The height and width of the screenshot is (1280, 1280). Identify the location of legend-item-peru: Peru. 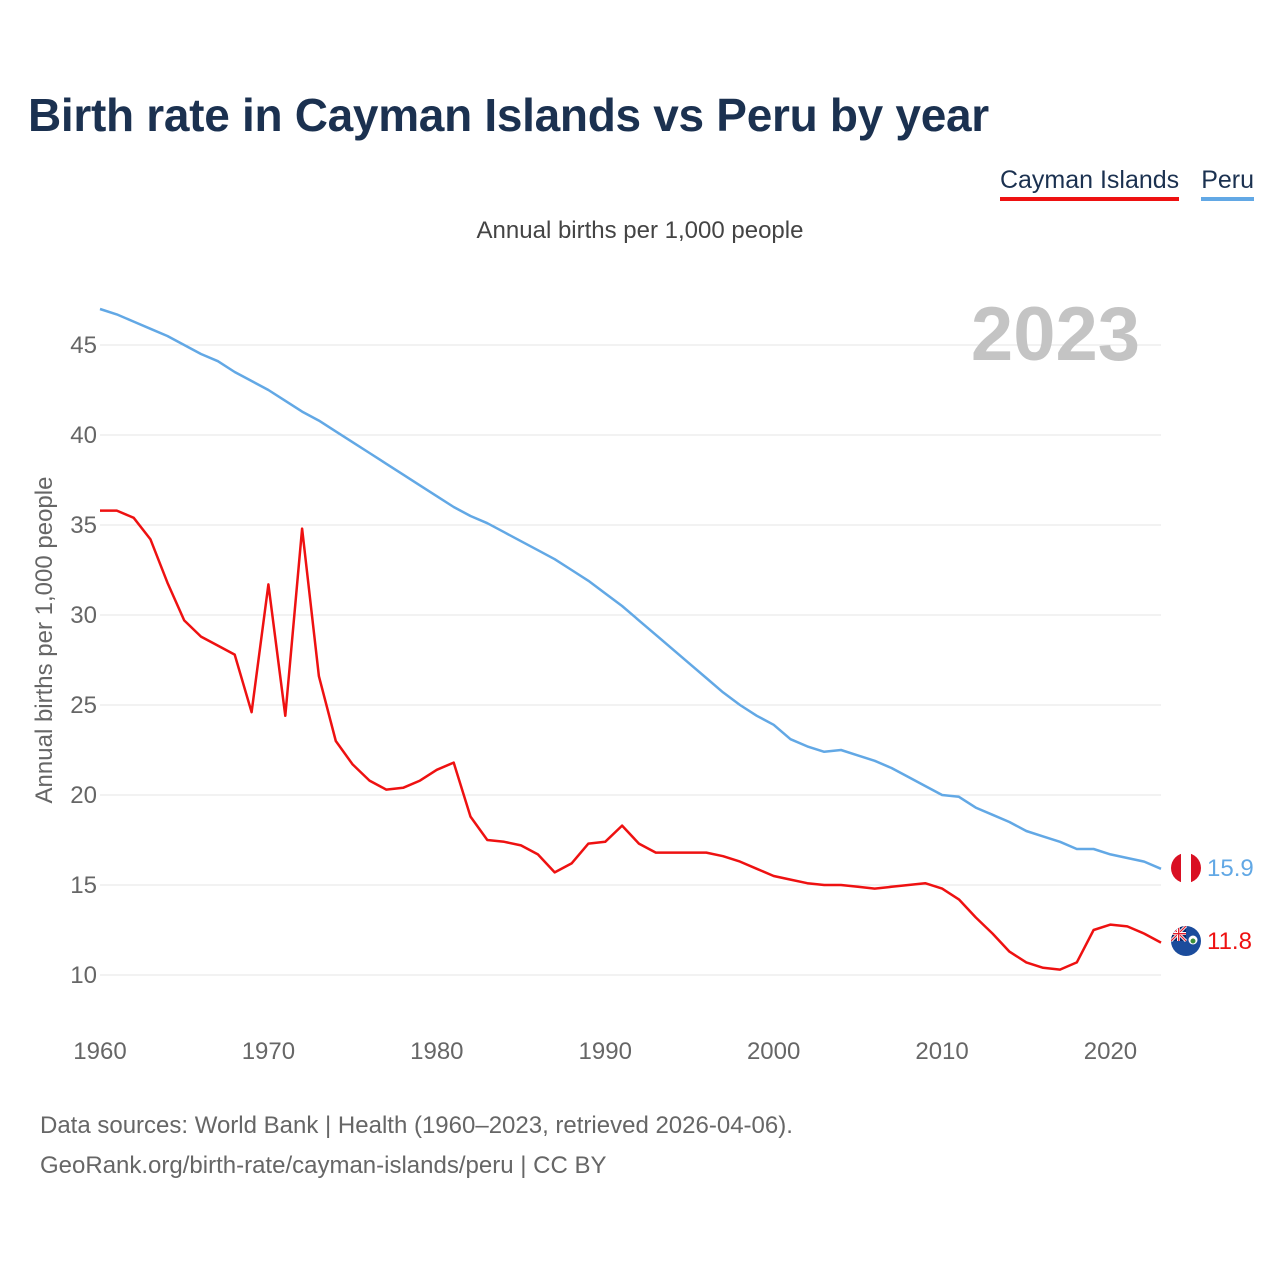
(1227, 183).